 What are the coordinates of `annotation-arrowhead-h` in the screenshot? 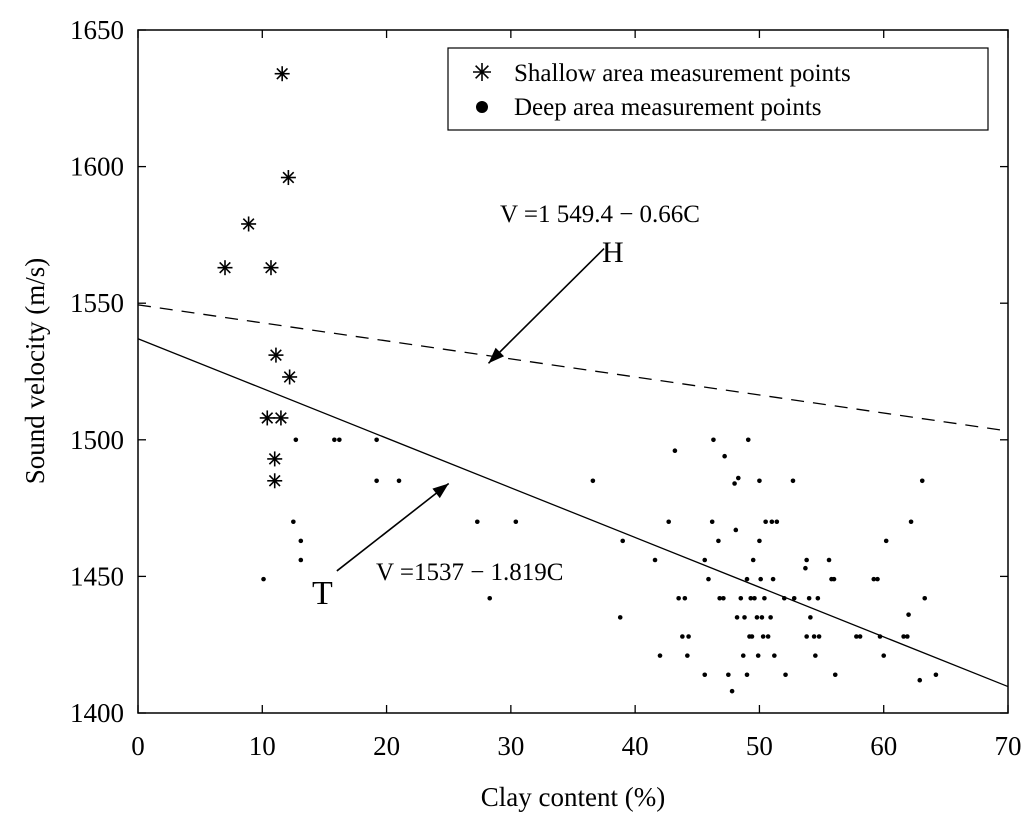 It's located at (496, 355).